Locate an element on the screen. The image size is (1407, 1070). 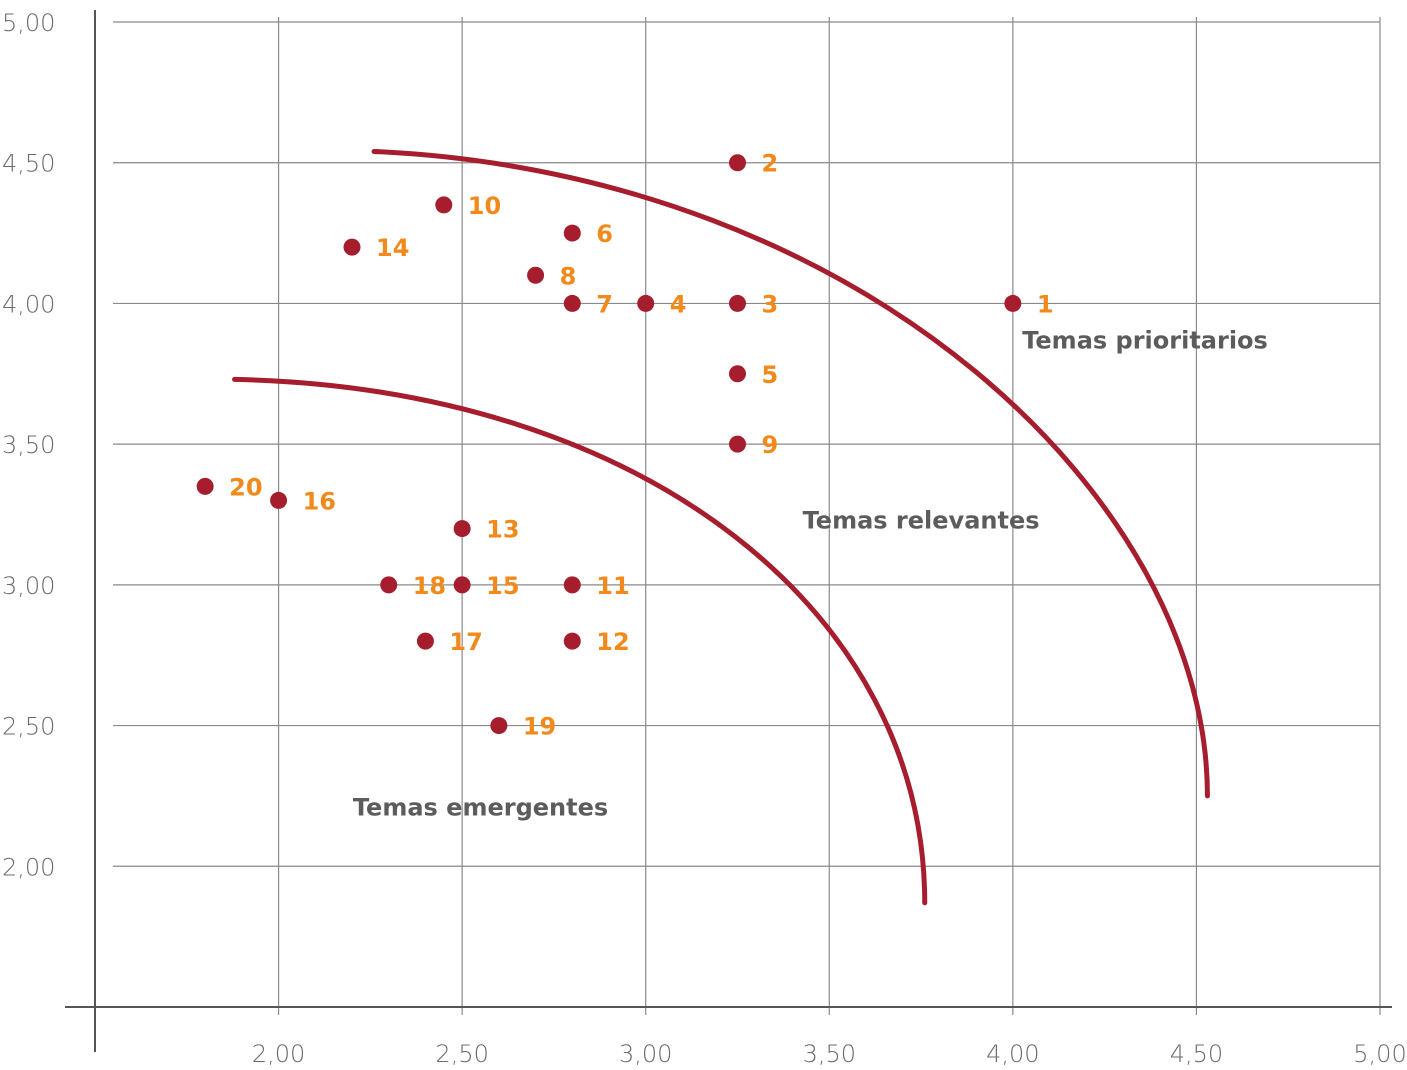
point-label-2: 2 is located at coordinates (770, 164).